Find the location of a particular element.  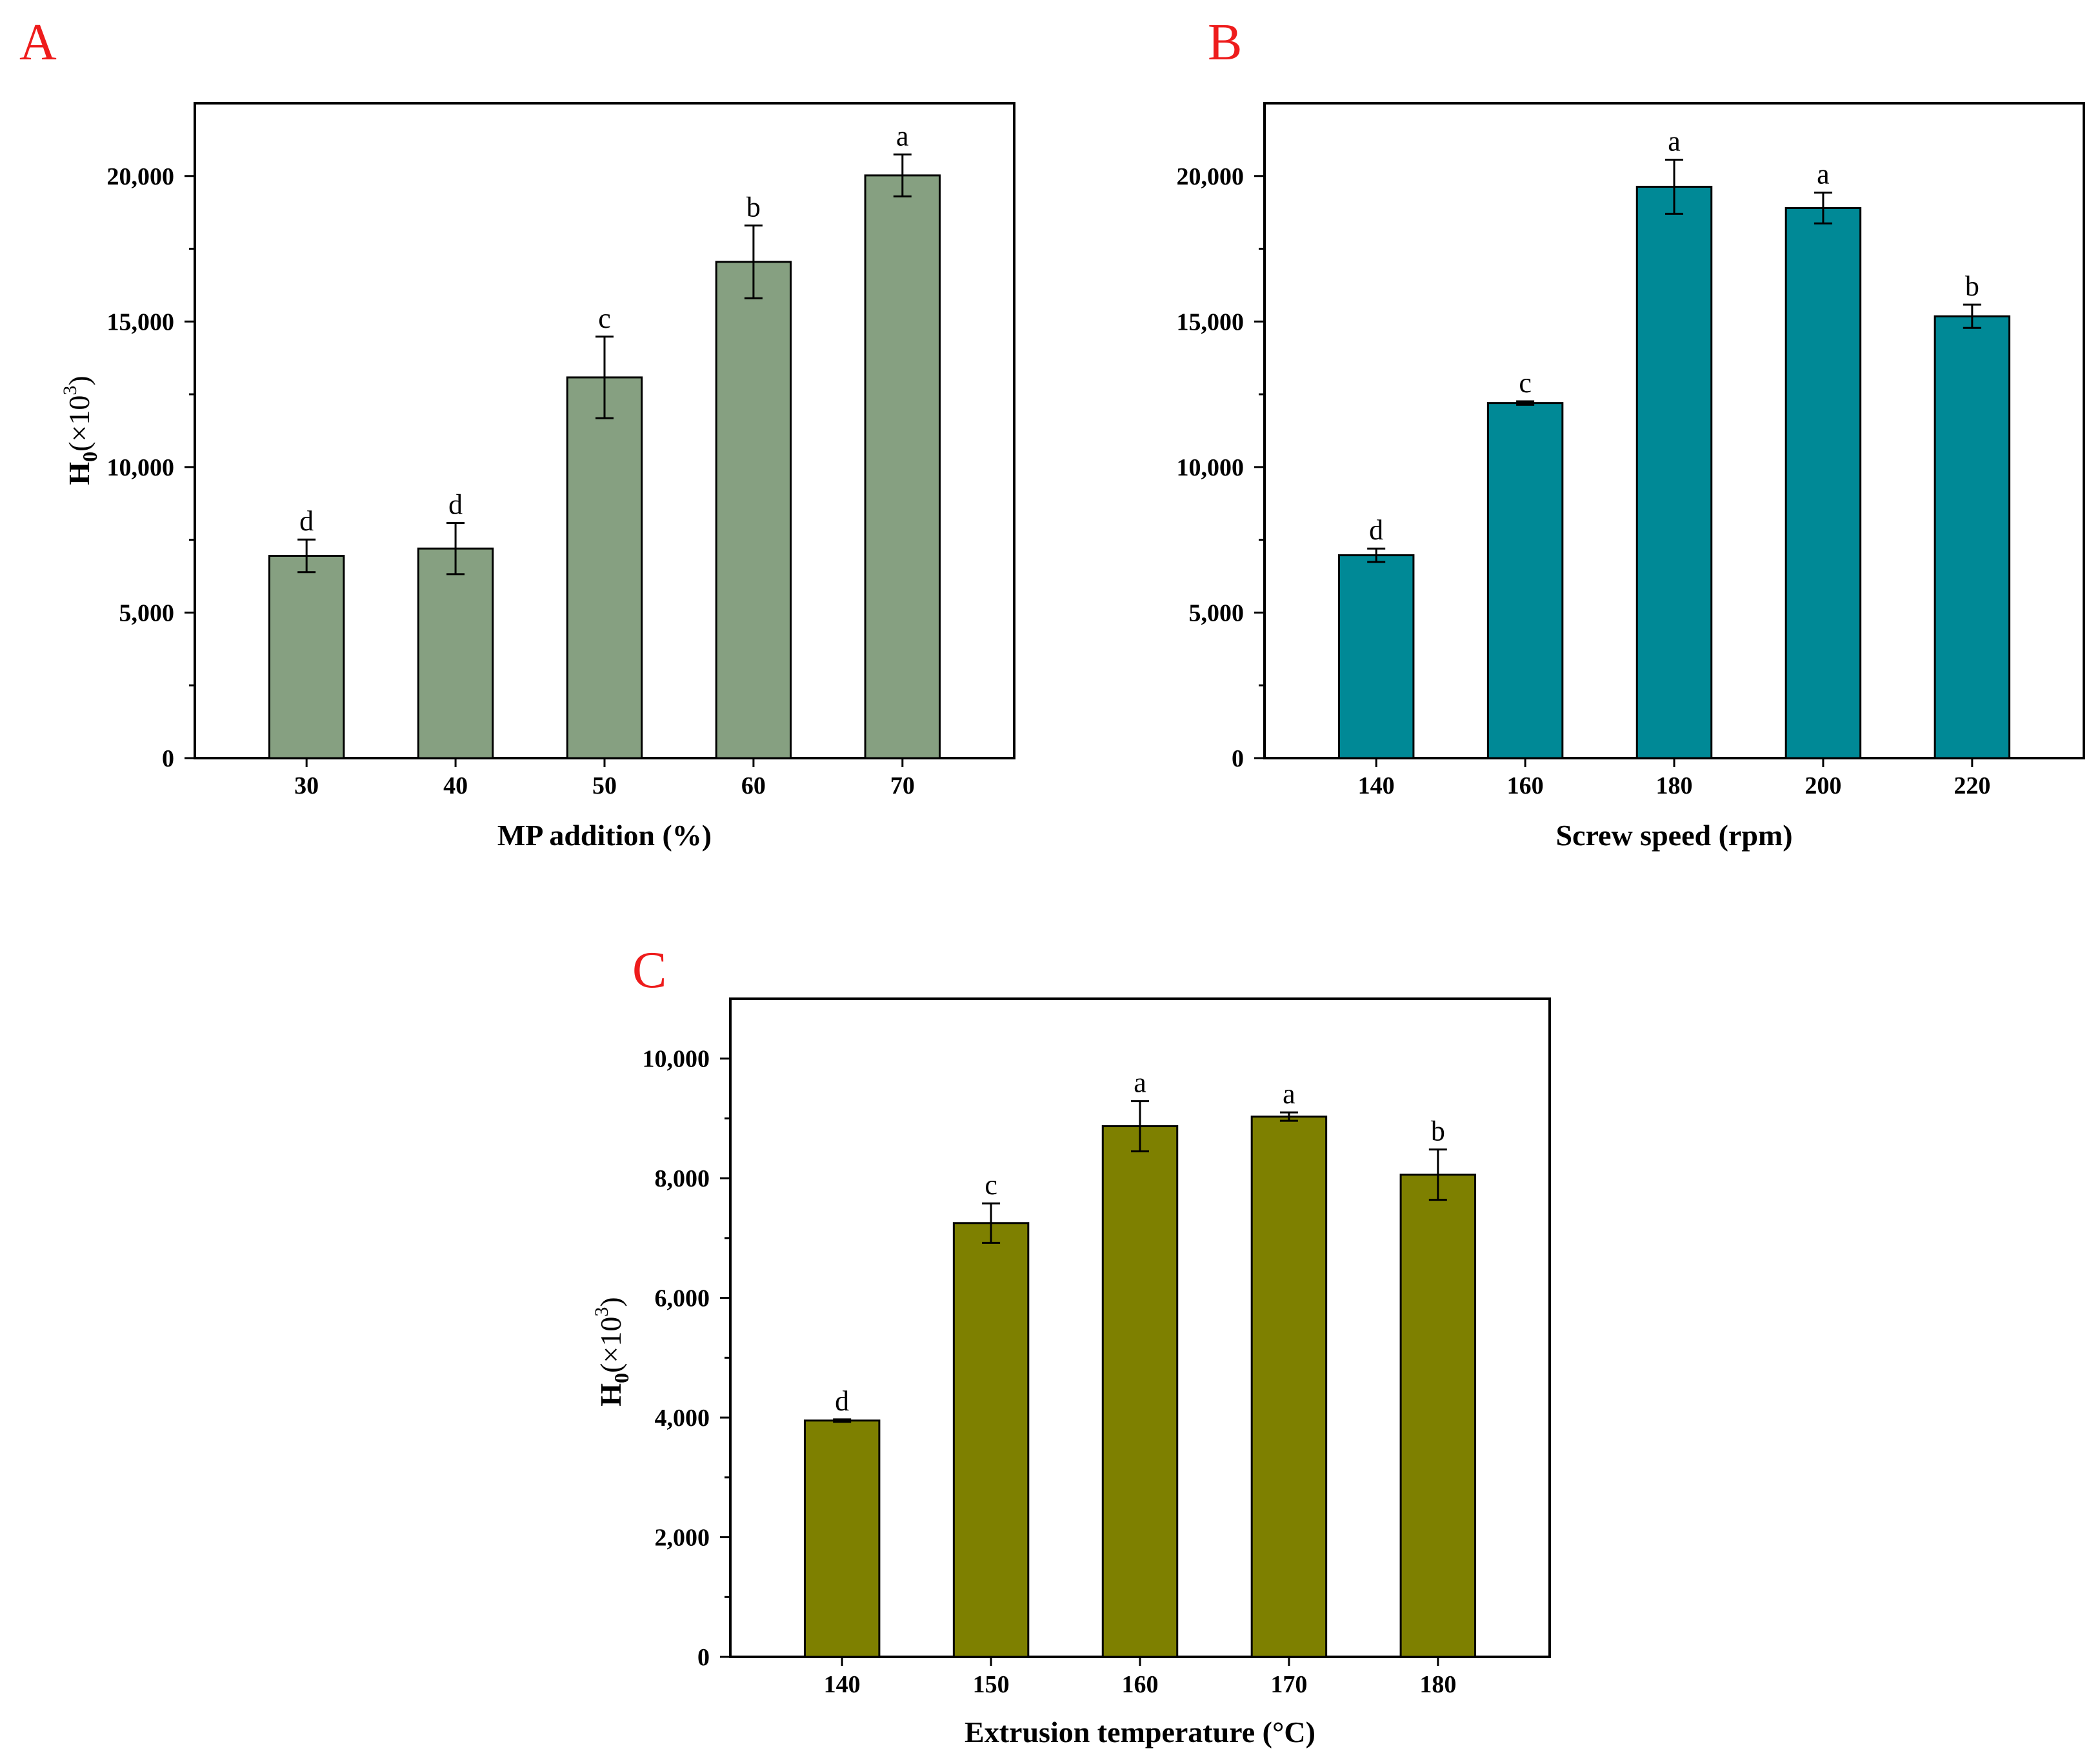

significance-label-c-170: a is located at coordinates (1289, 1094).